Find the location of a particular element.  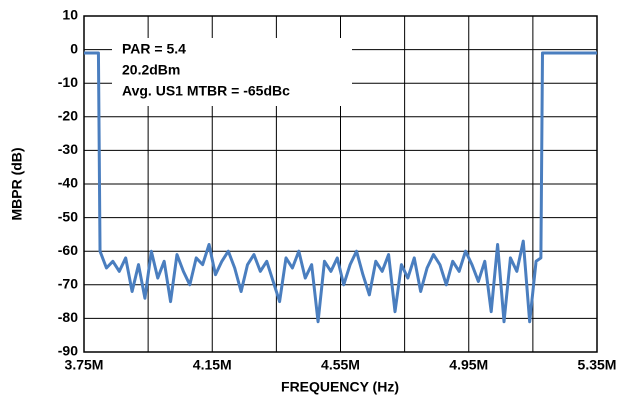

y-tick-label: 10 is located at coordinates (70, 15).